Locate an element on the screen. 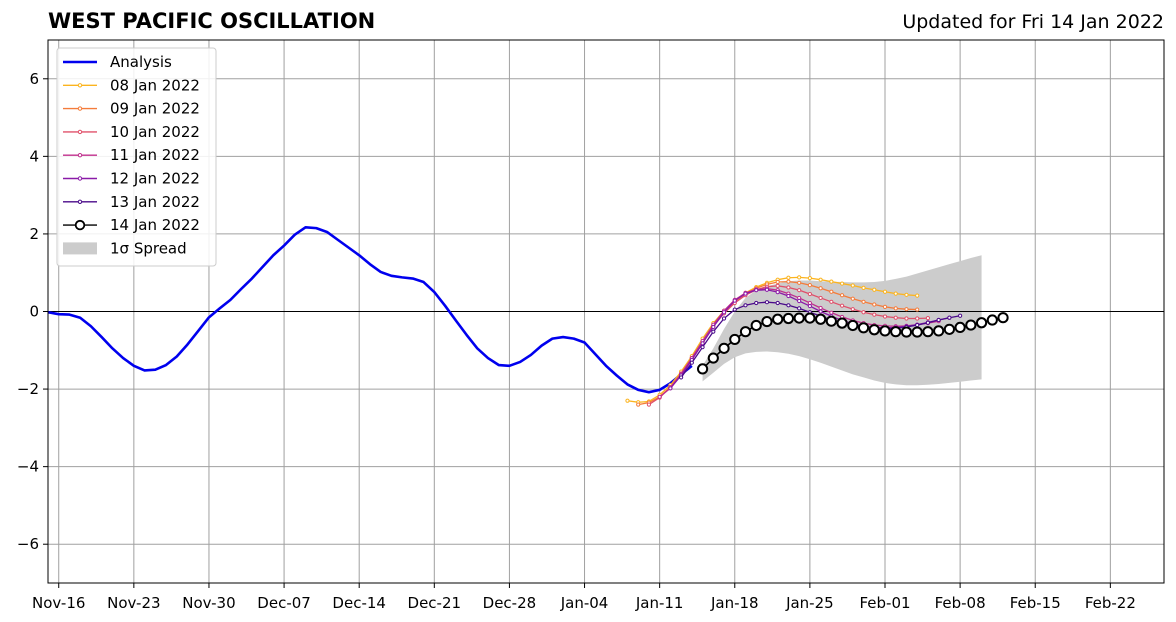  legend-label: 10 Jan 2022 is located at coordinates (155, 132).